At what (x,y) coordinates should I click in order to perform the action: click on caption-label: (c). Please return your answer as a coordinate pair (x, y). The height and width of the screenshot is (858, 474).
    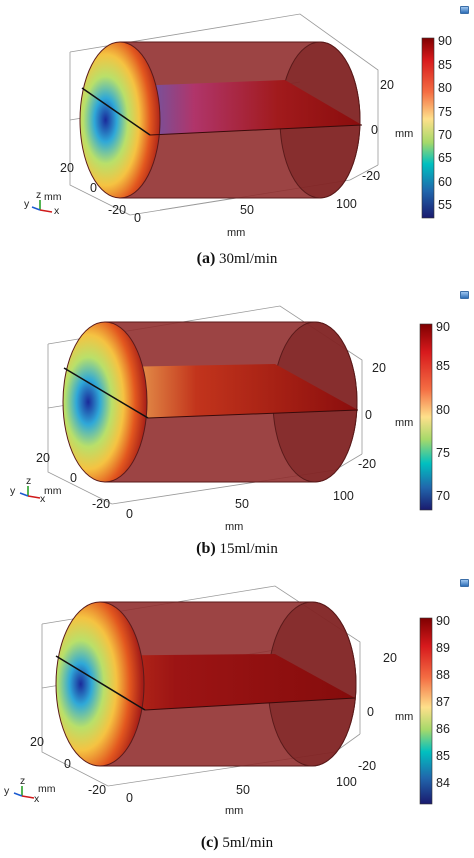
    Looking at the image, I should click on (209, 842).